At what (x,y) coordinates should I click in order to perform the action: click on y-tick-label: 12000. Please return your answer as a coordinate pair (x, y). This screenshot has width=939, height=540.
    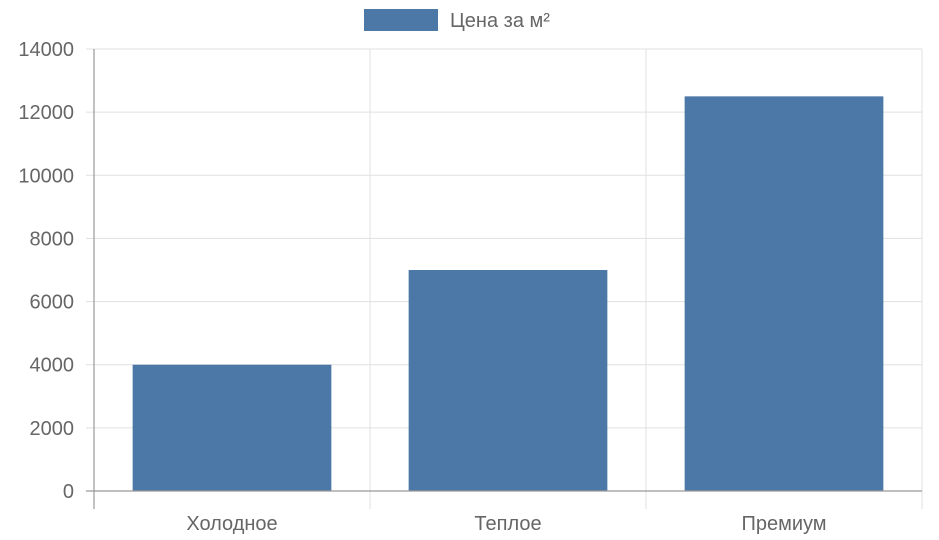
    Looking at the image, I should click on (46, 113).